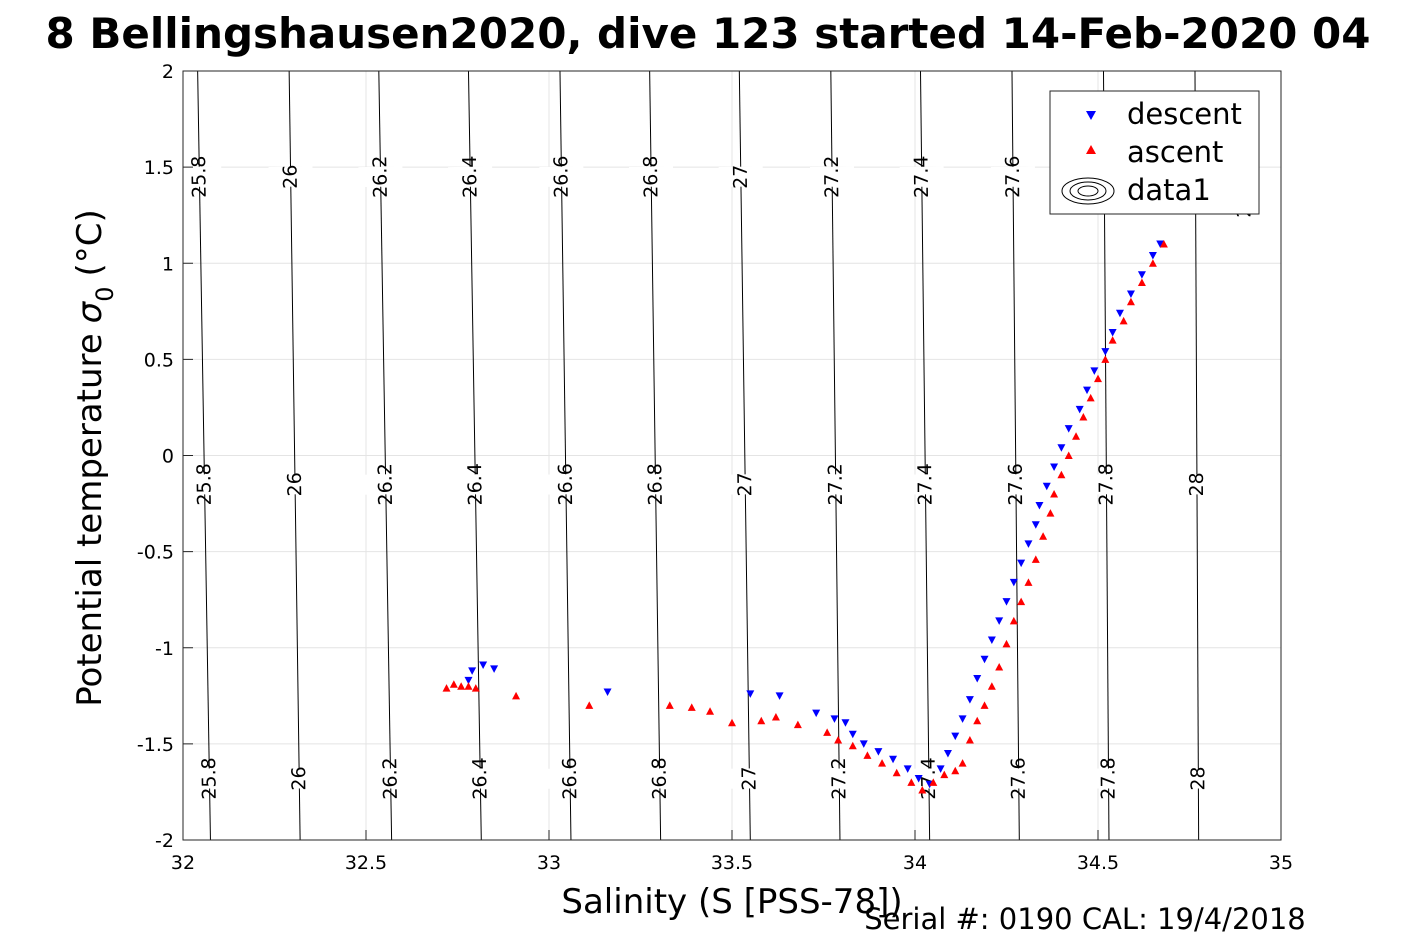 This screenshot has height=945, width=1417. I want to click on y-tick-label: -0.5, so click(155, 553).